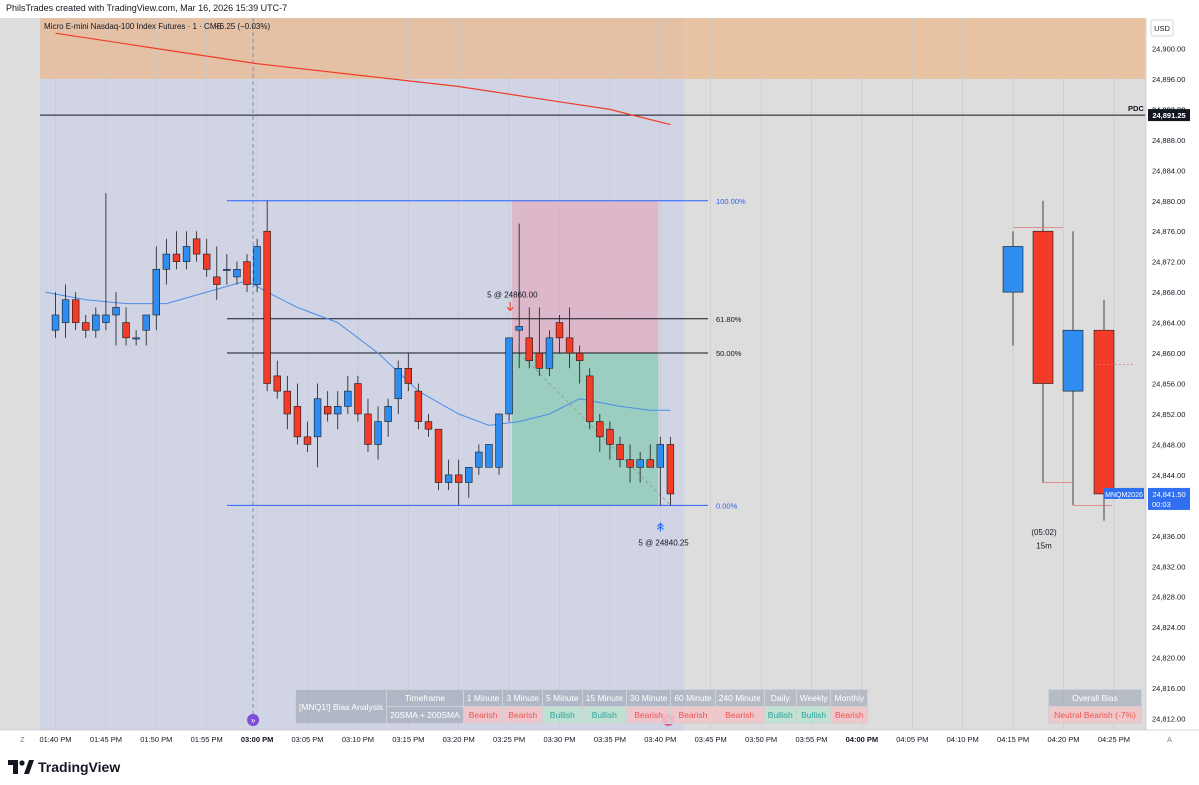 This screenshot has width=1199, height=785. I want to click on overall-bias-table: Overall Bias Neutral Bearish (-7%), so click(1095, 706).